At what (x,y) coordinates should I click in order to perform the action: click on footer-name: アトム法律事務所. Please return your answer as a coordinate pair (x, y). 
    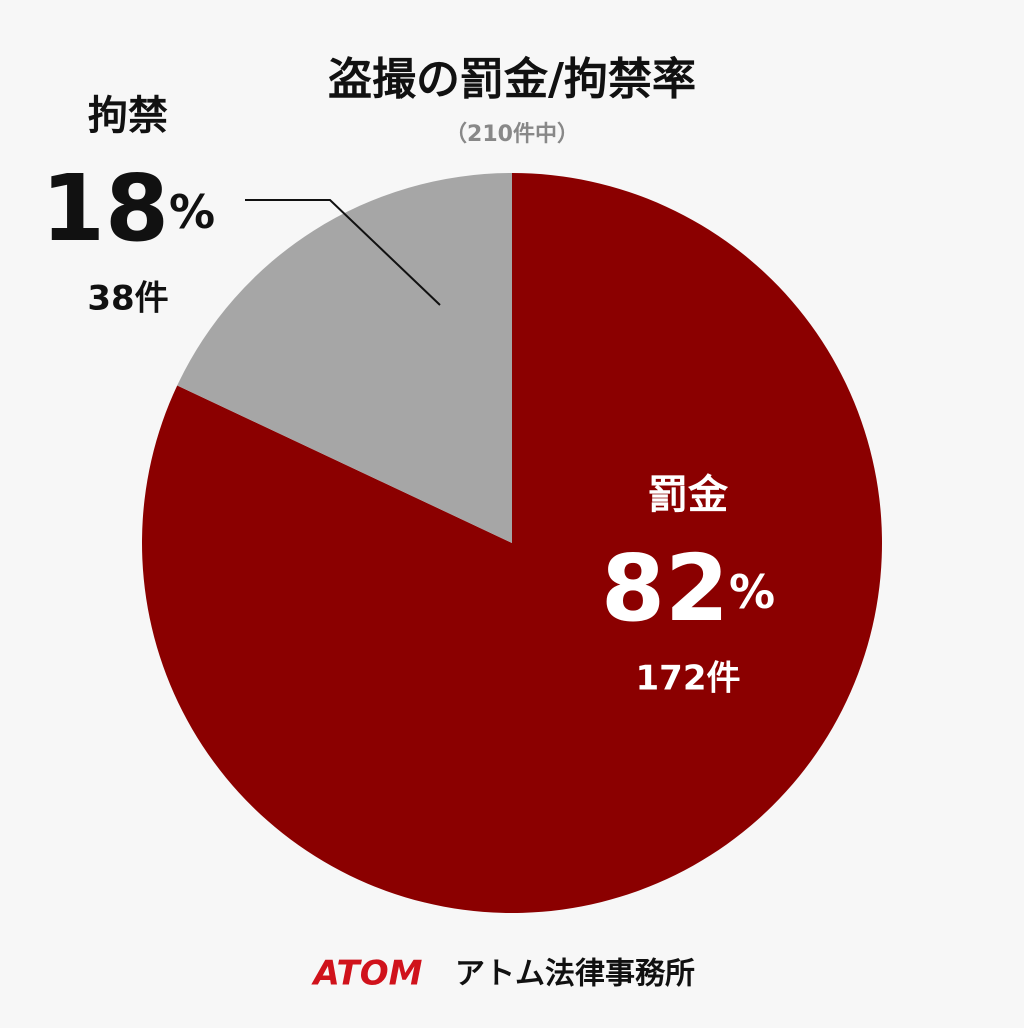
    Looking at the image, I should click on (575, 974).